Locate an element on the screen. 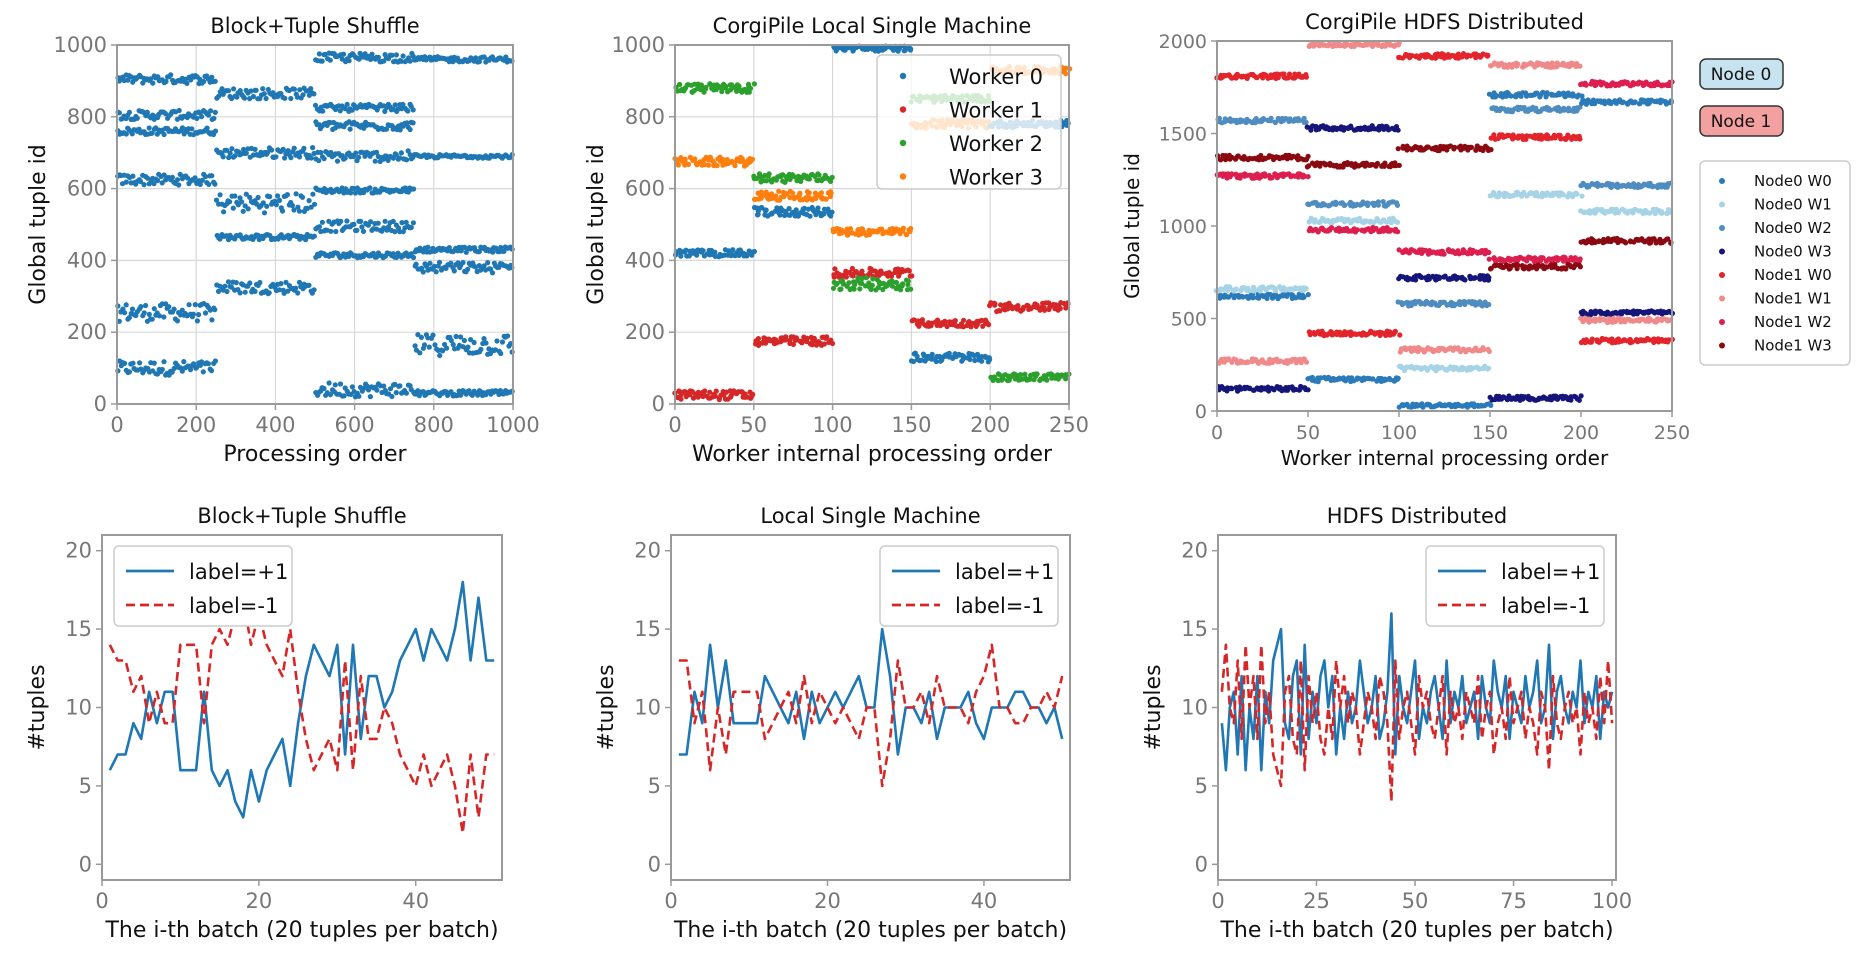  x-axis-label: Worker internal processing order is located at coordinates (872, 454).